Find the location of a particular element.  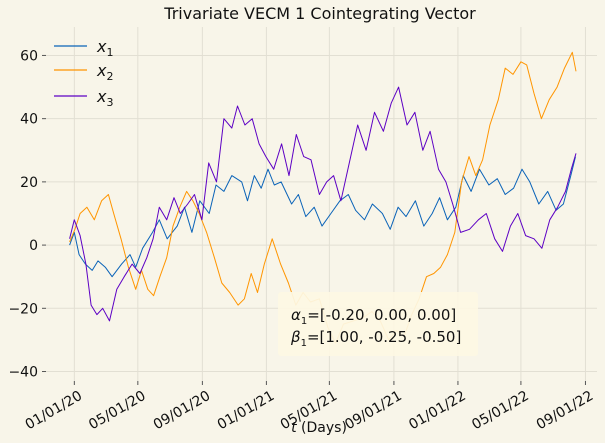

annotation-box is located at coordinates (378, 324).